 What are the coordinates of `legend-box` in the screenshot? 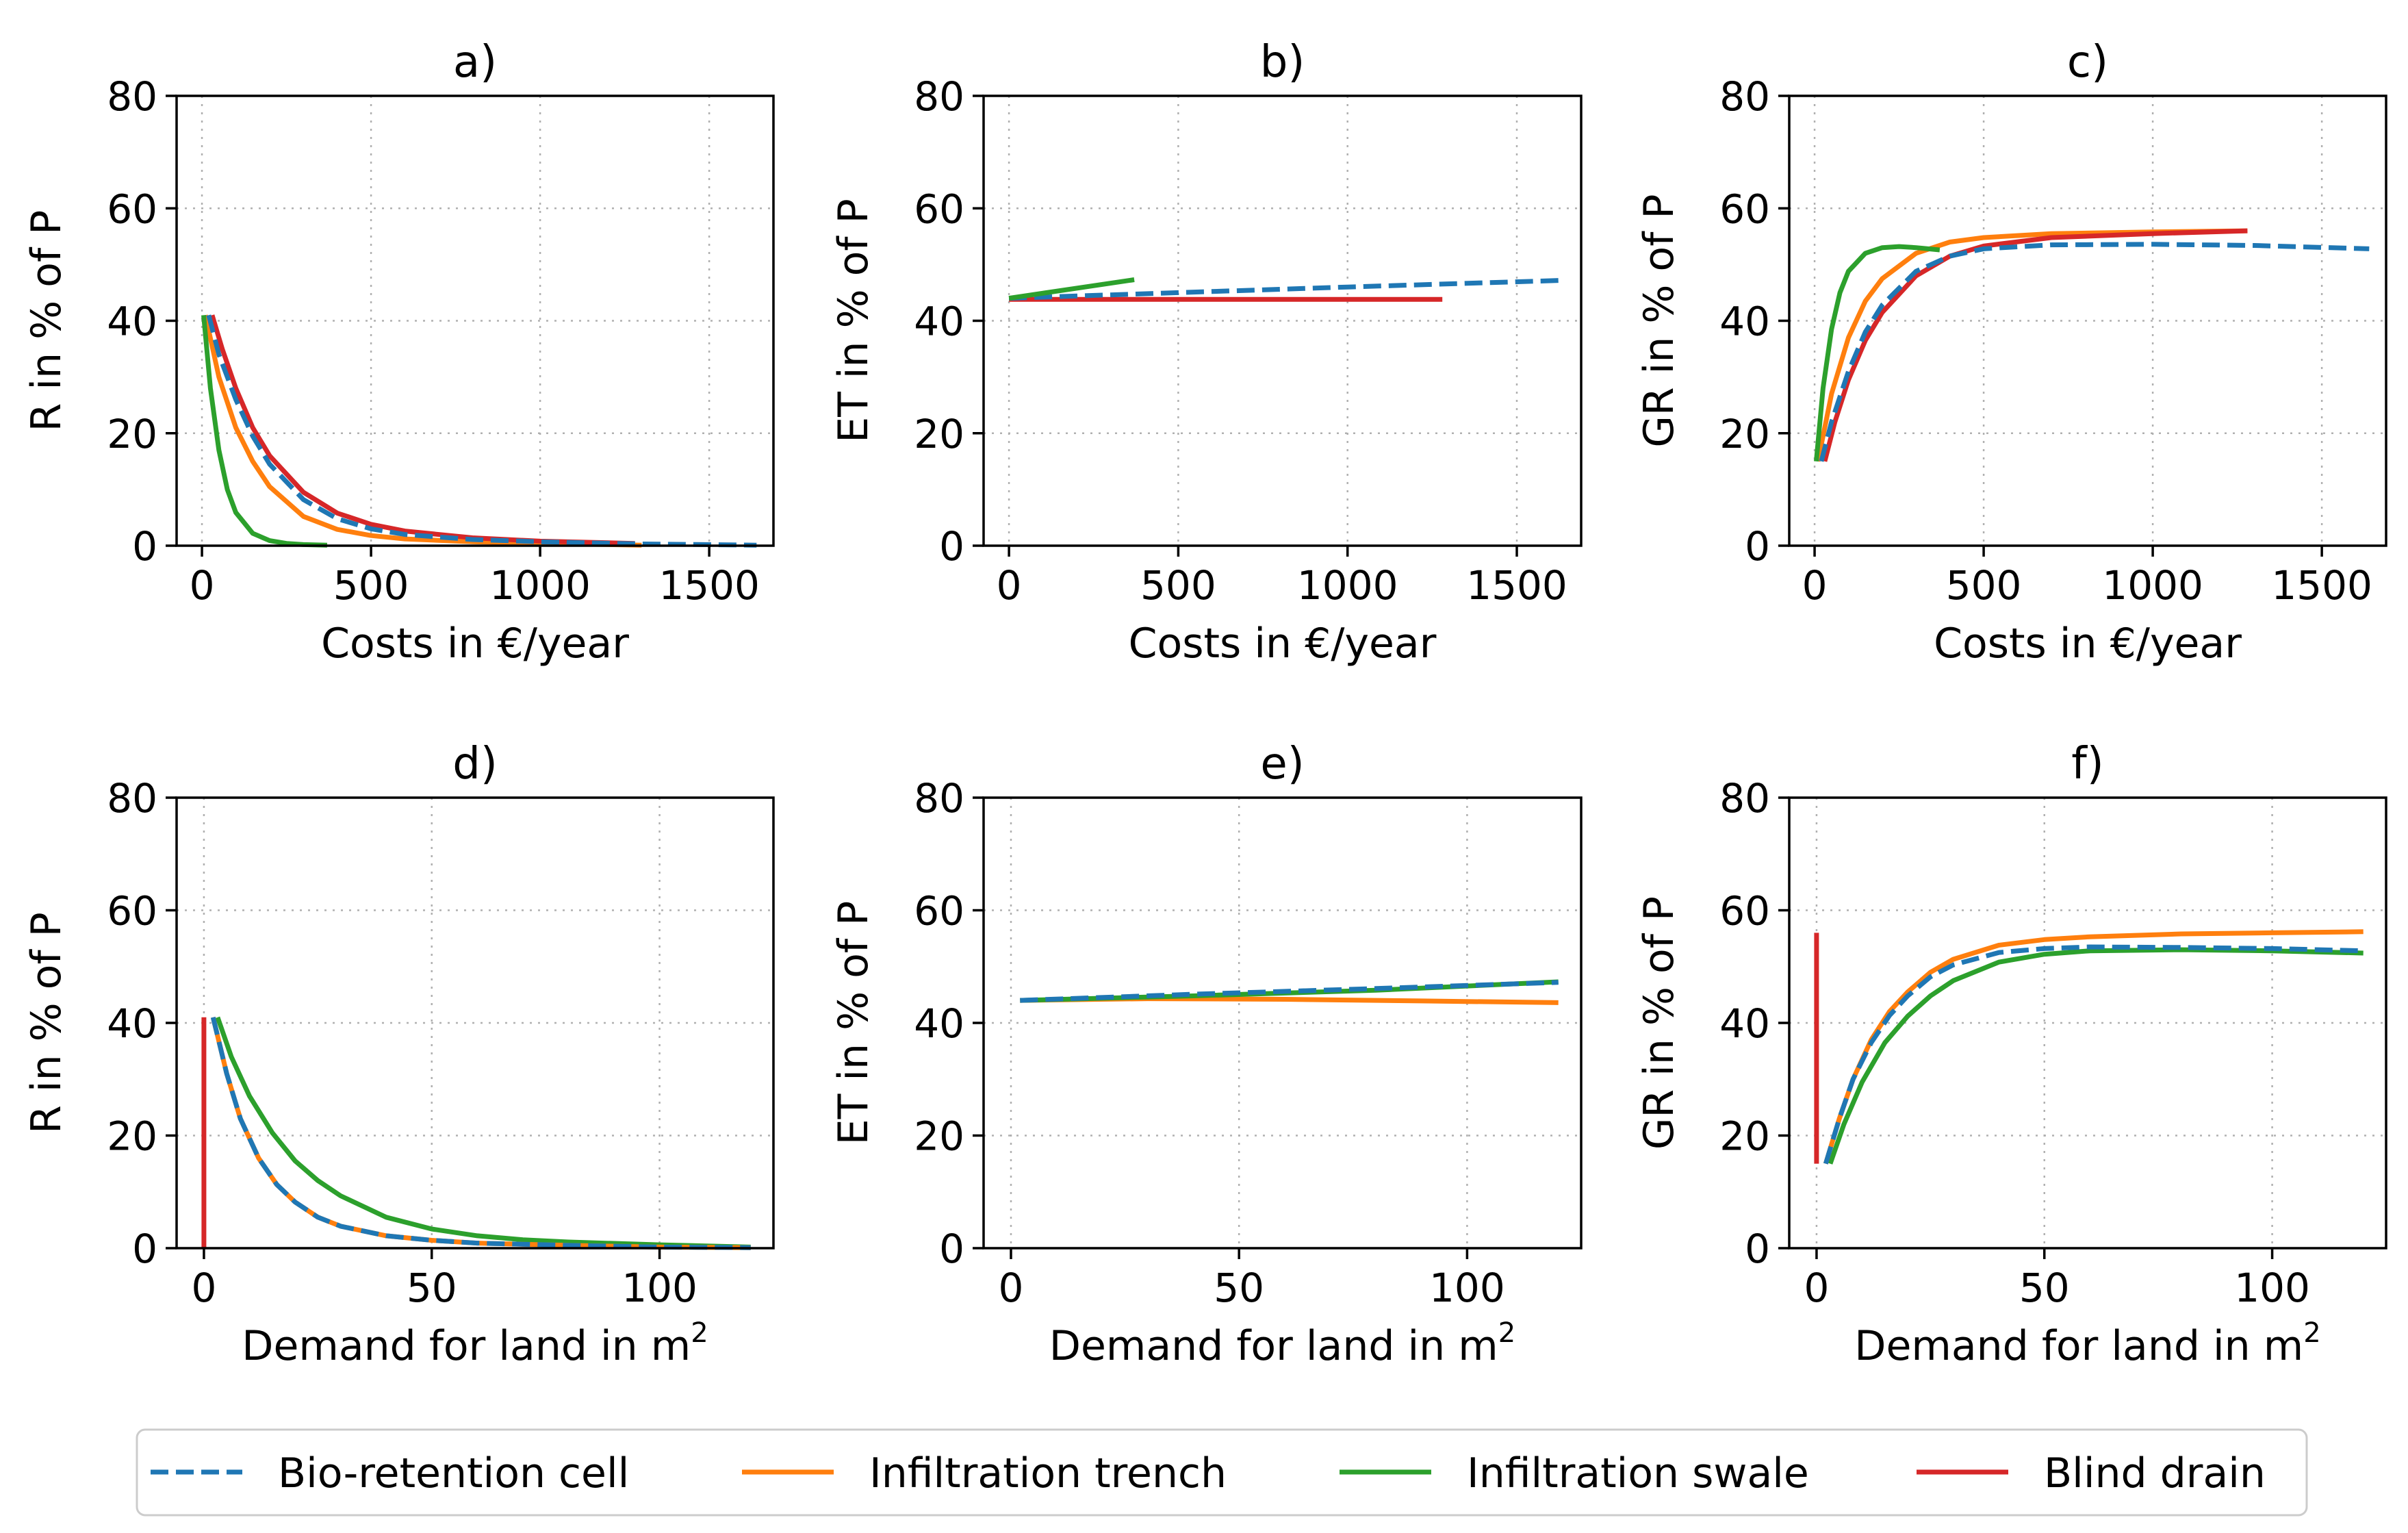 It's located at (1222, 1473).